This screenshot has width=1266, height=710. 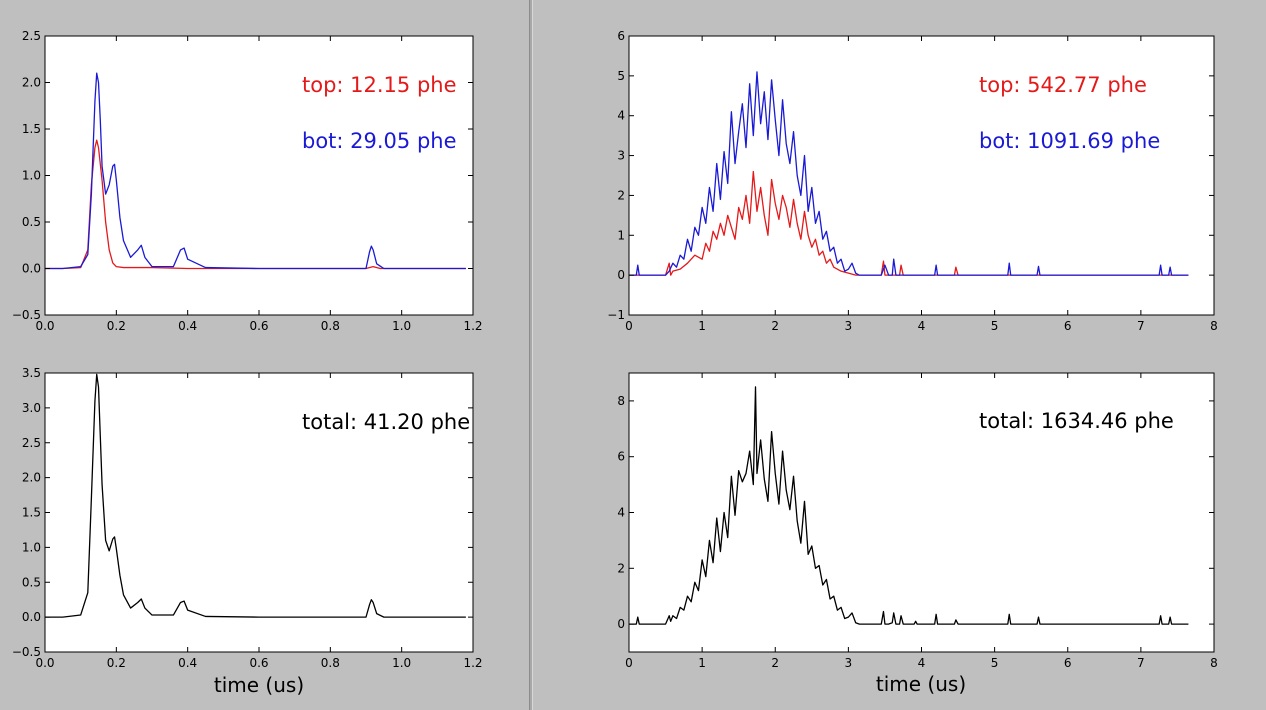 I want to click on phe-annotation: top: 542.77 phe, so click(x=1063, y=85).